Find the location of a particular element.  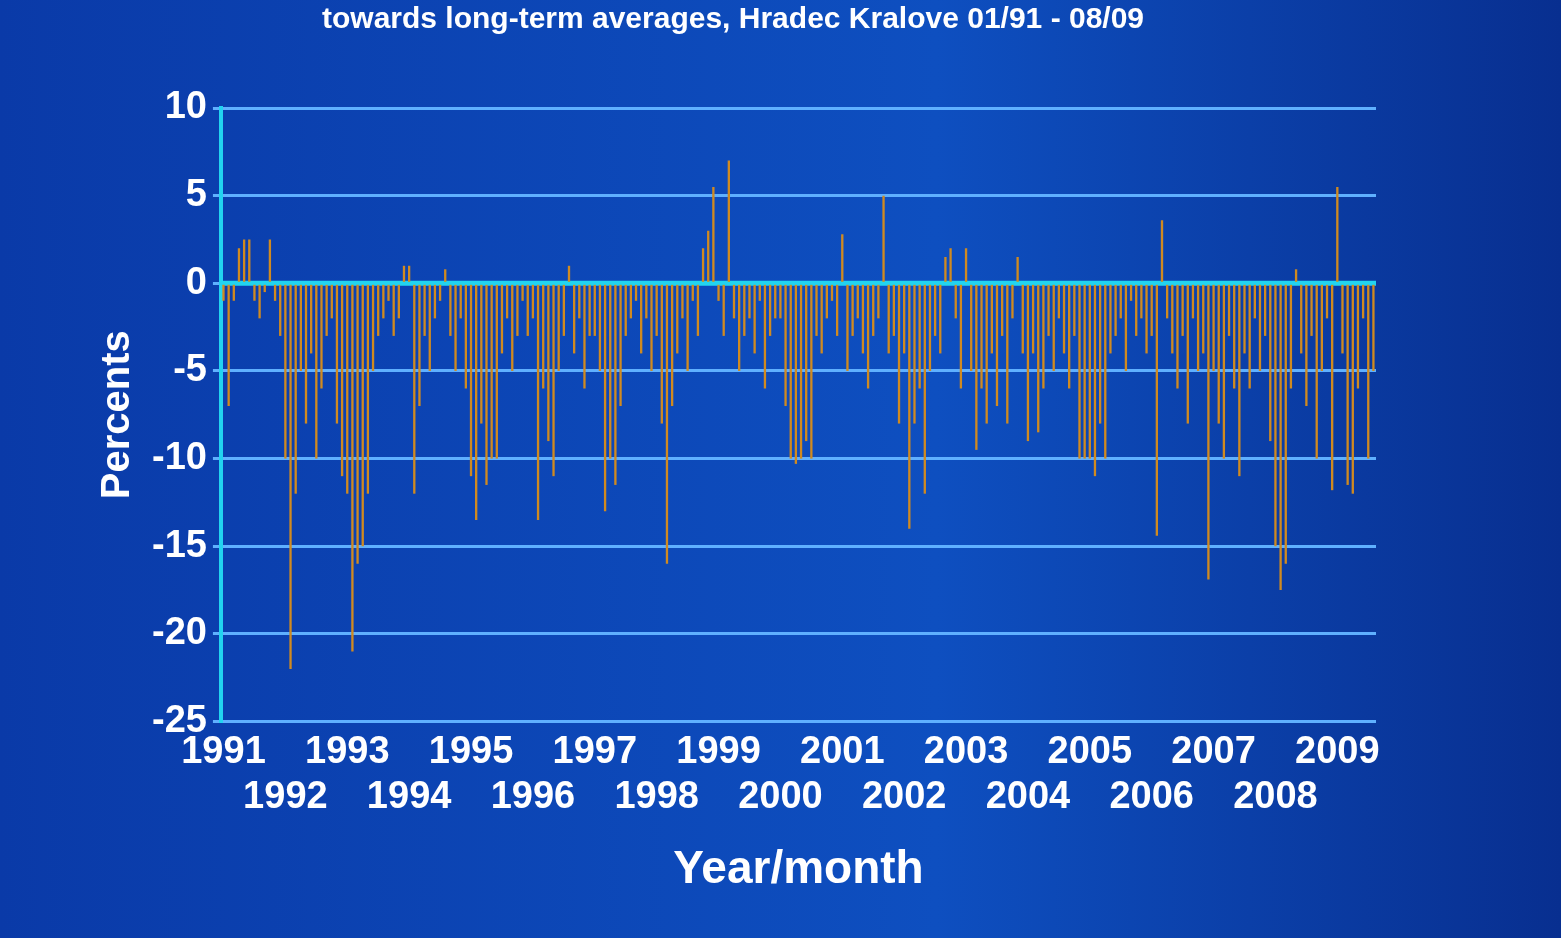

x-tick-label: 1995 is located at coordinates (471, 749).